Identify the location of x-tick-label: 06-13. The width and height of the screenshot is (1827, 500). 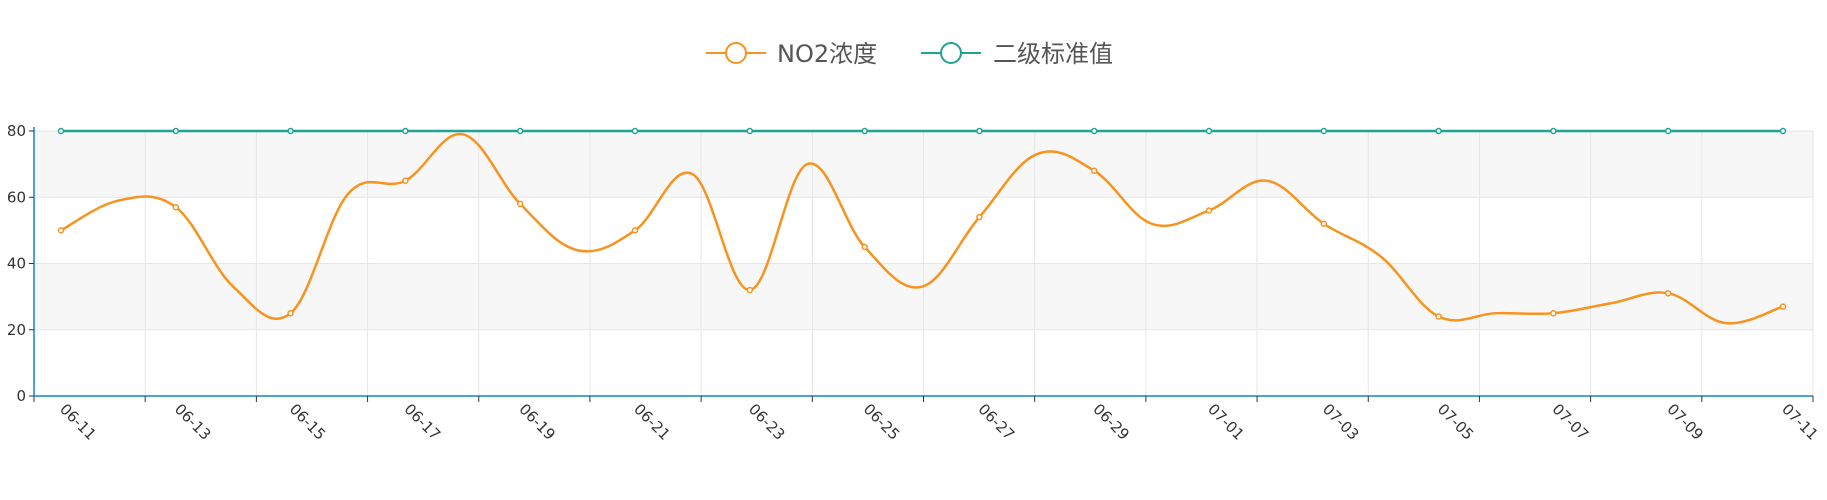
(193, 422).